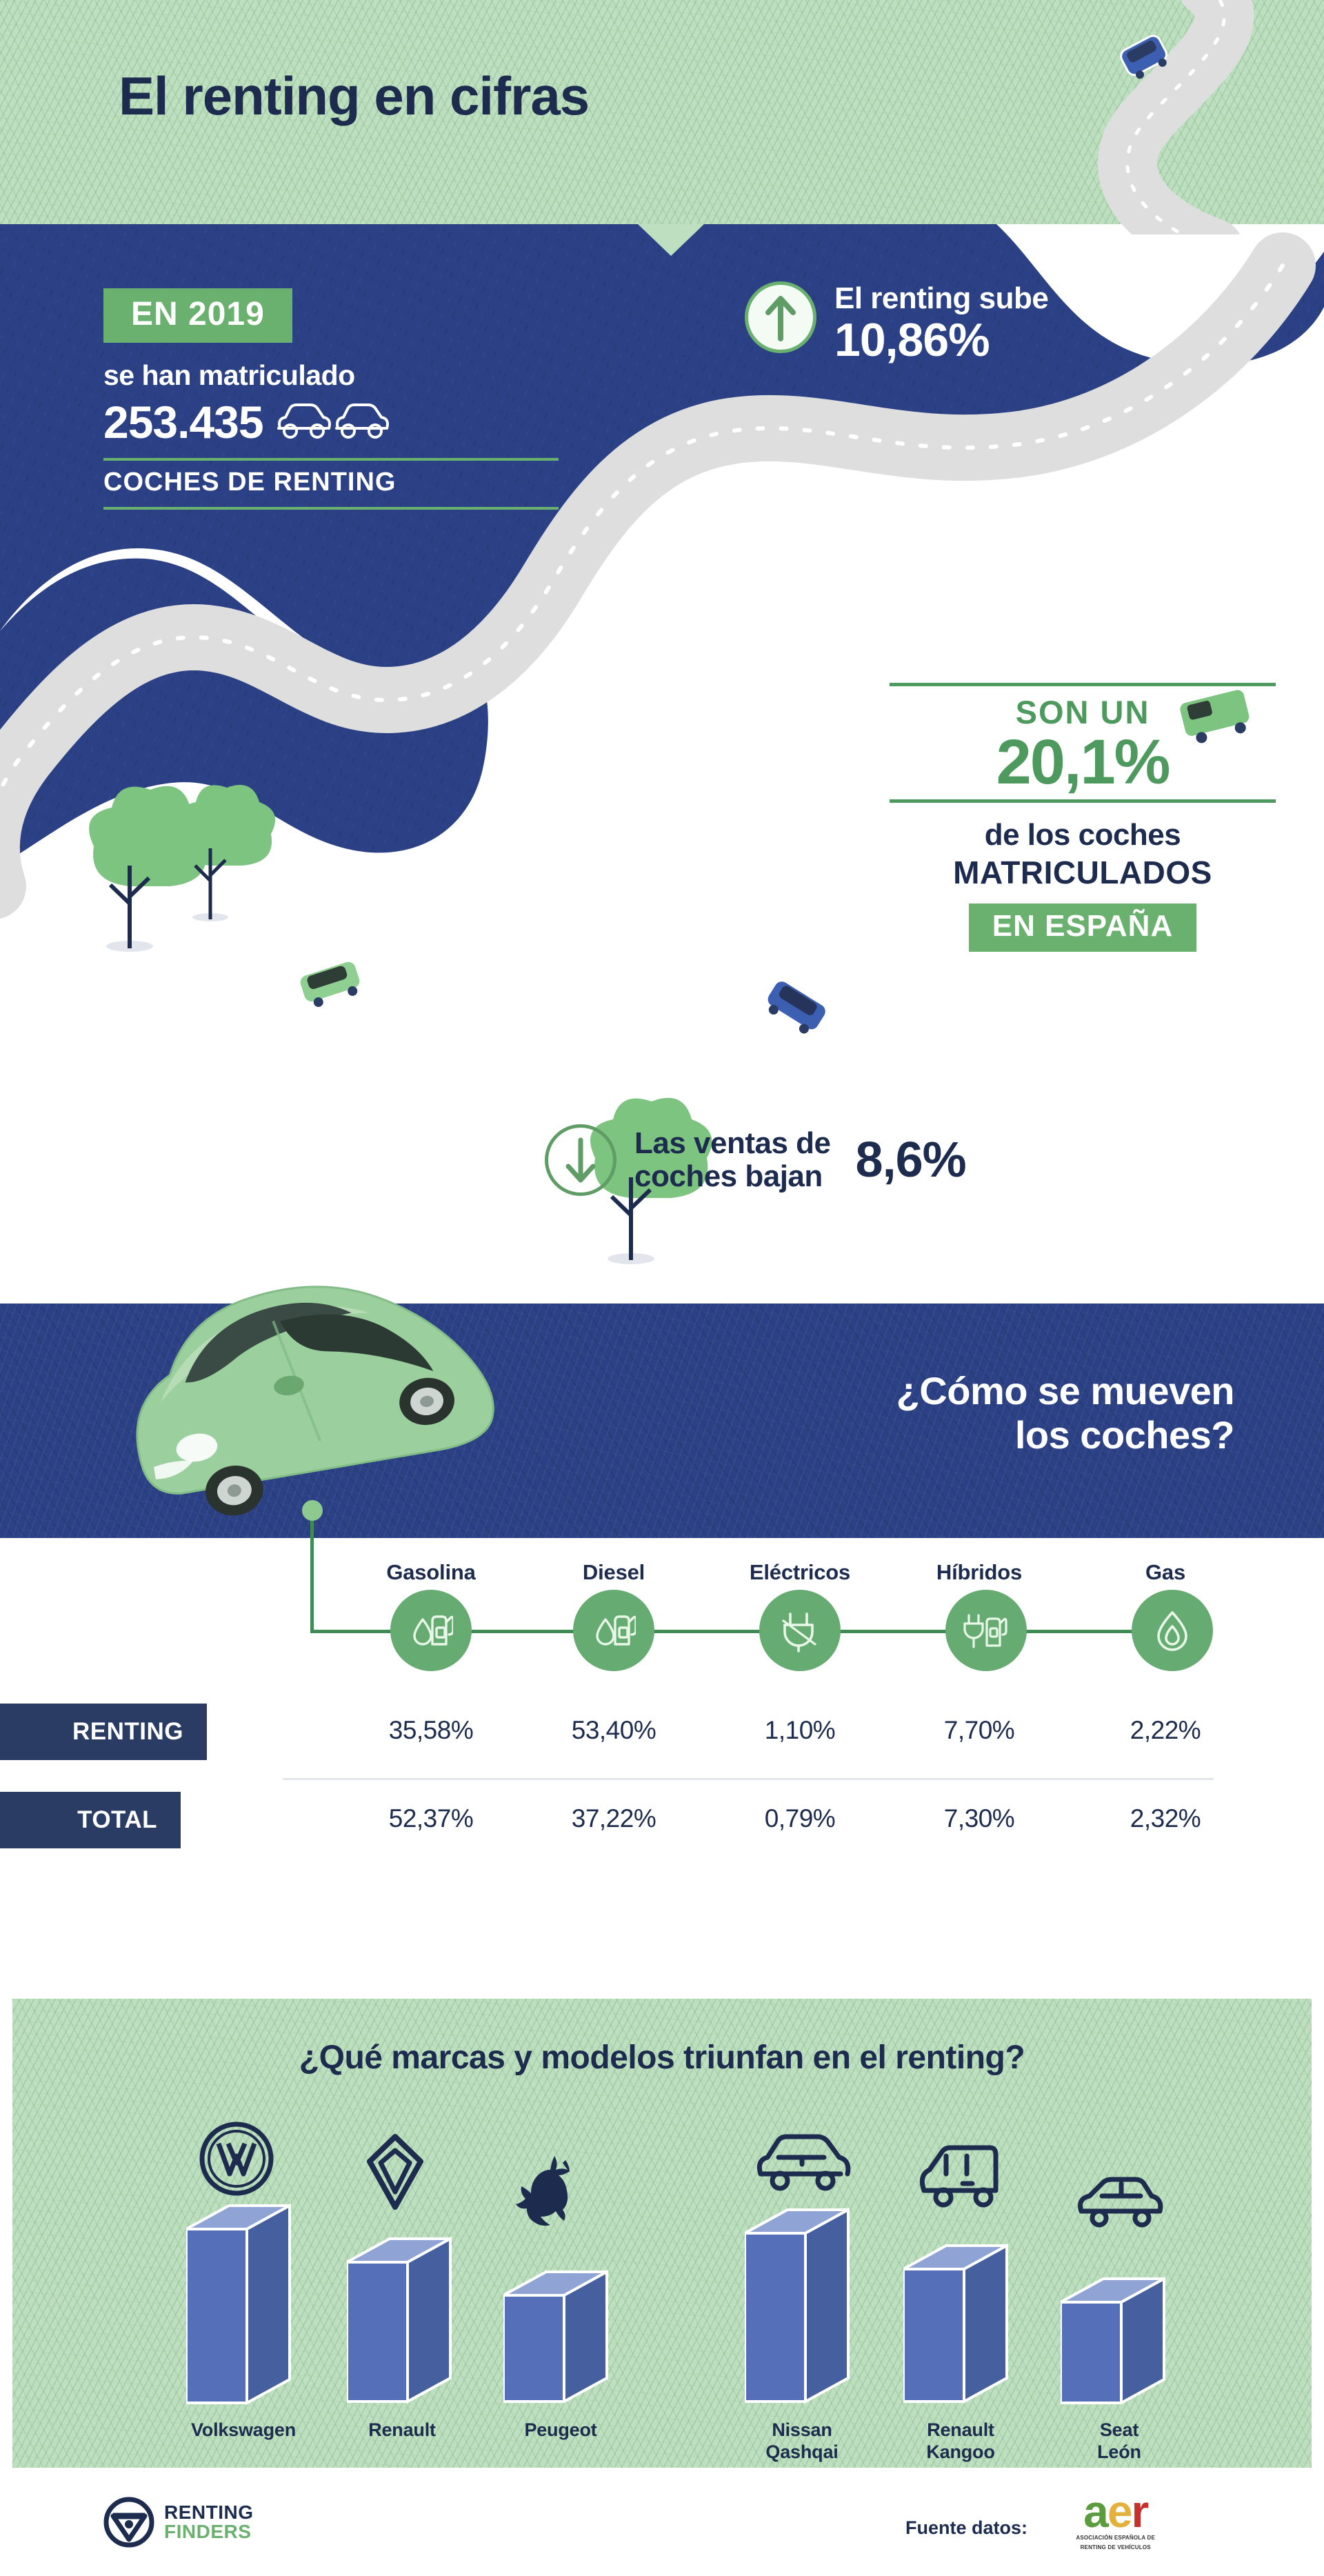 The height and width of the screenshot is (2576, 1324). I want to click on aer-letter-r: r, so click(1140, 2511).